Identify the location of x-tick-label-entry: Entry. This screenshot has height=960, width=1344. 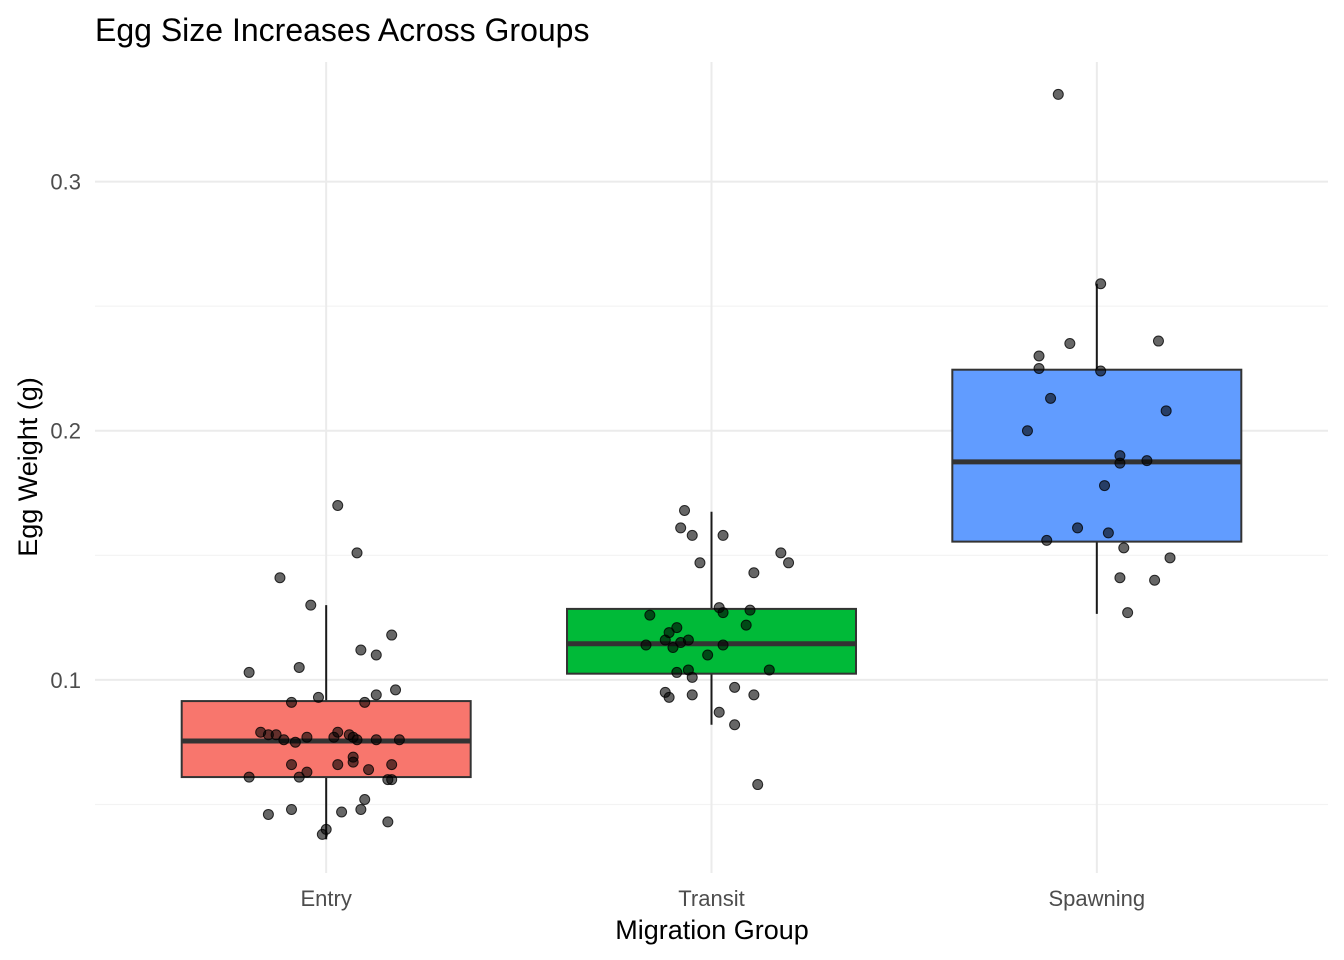
(326, 898).